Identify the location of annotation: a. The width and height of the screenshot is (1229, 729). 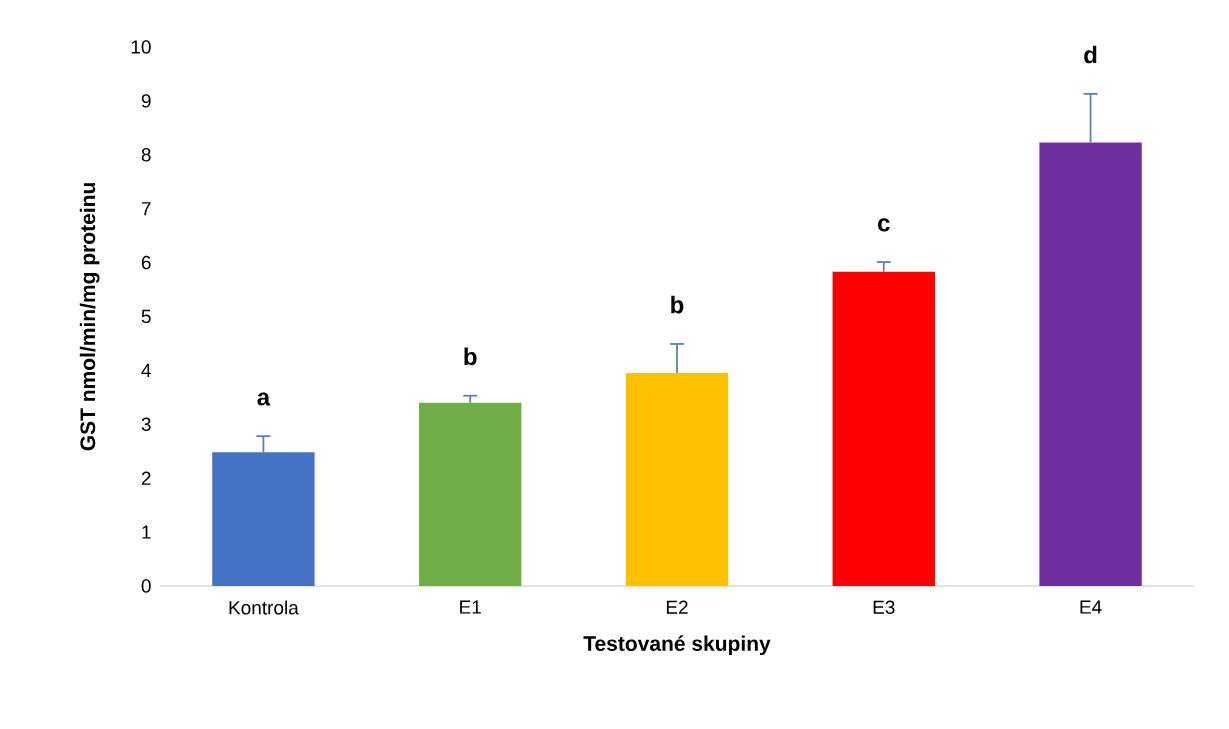
(264, 399).